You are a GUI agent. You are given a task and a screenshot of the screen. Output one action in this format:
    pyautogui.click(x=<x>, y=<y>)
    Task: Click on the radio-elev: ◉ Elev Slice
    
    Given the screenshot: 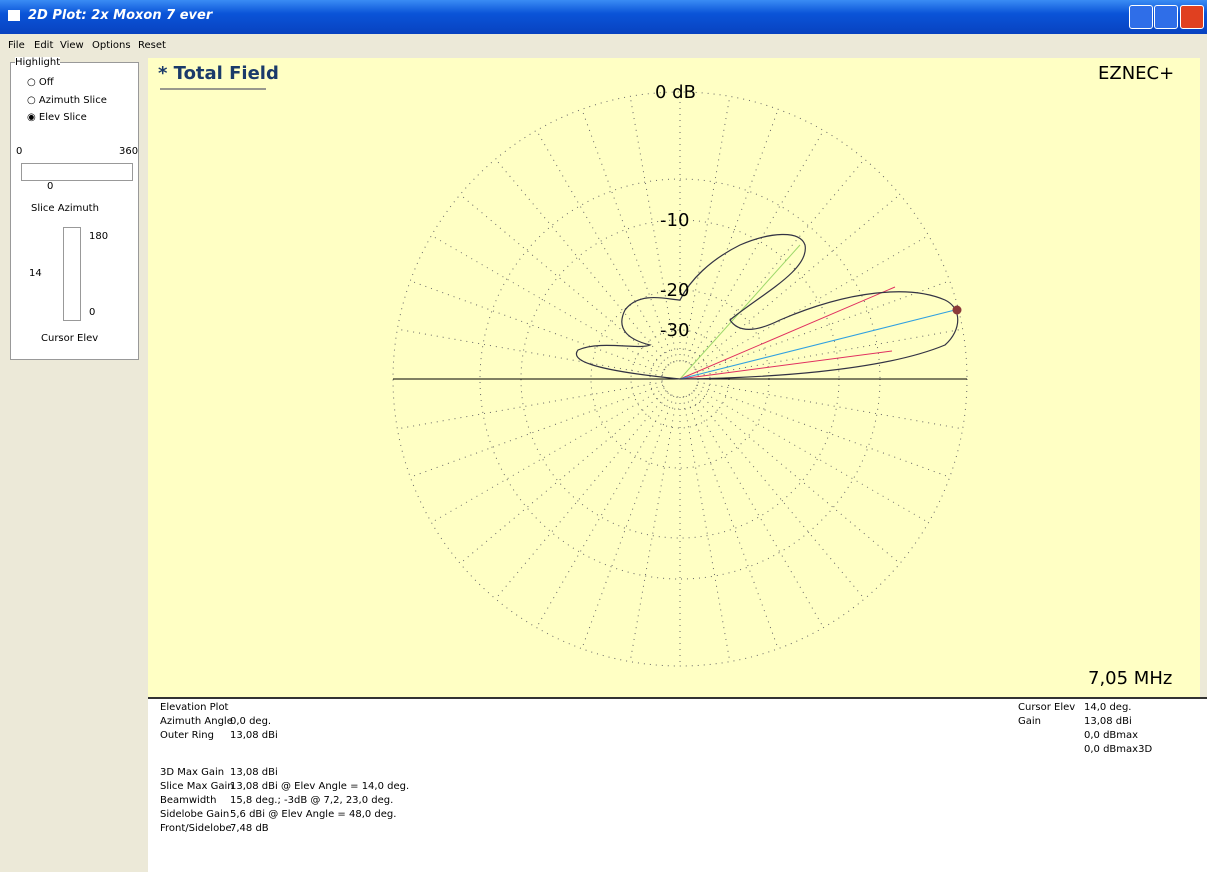 What is the action you would take?
    pyautogui.click(x=57, y=117)
    